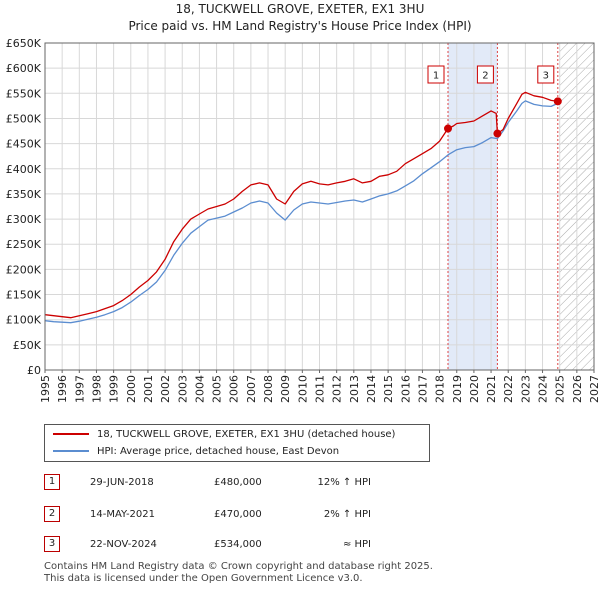 This screenshot has width=600, height=590. Describe the element at coordinates (473, 206) in the screenshot. I see `sale-period-shading` at that location.